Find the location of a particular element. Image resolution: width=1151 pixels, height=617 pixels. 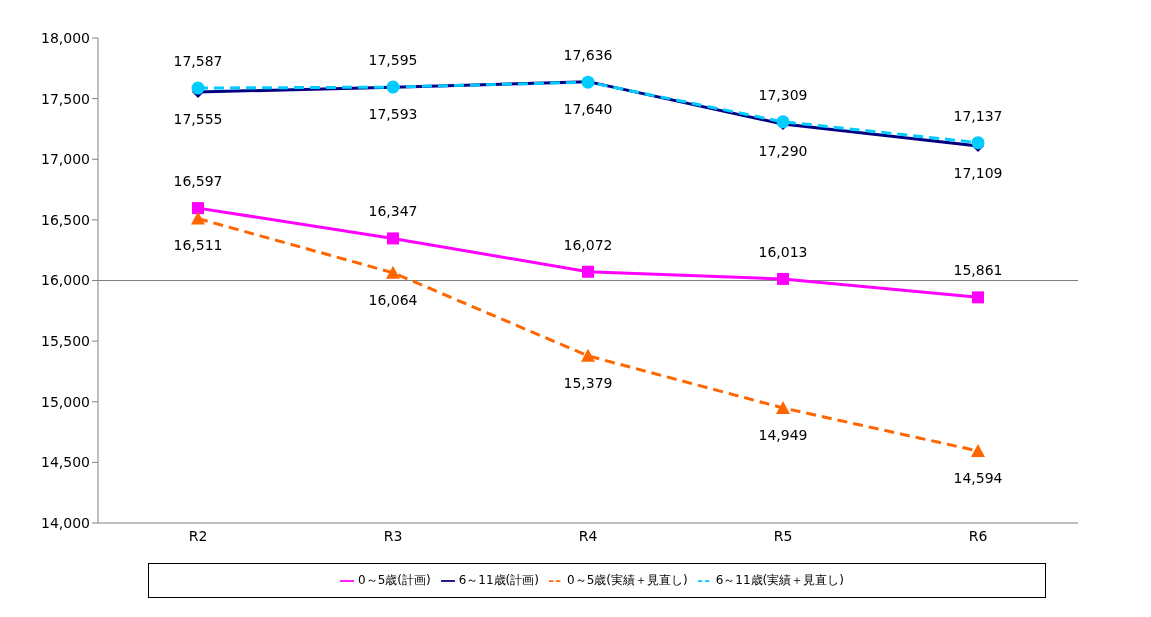

y-tick-label: 16,500 is located at coordinates (65, 219).